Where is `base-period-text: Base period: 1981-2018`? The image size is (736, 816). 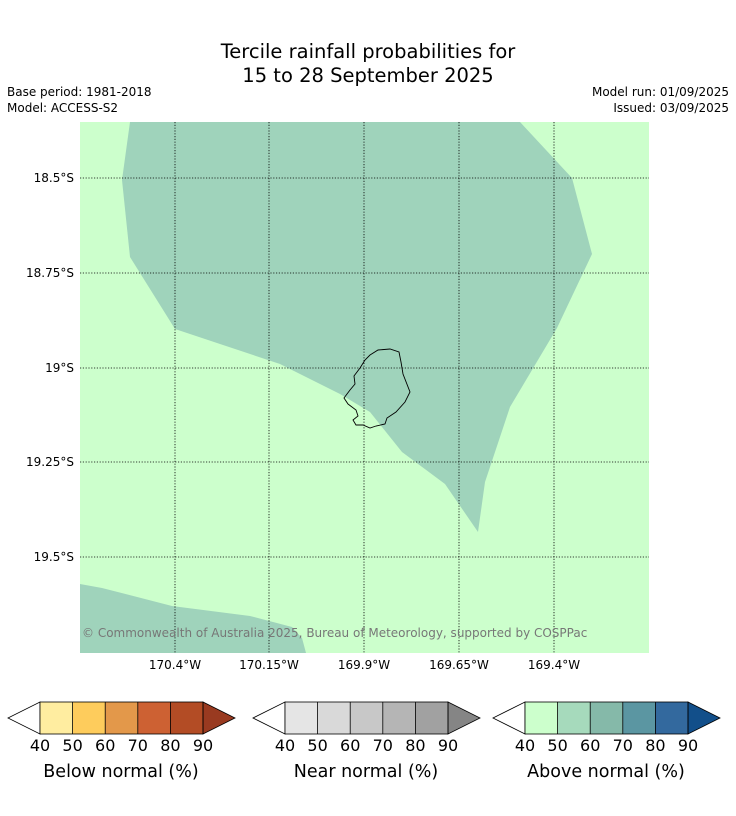
base-period-text: Base period: 1981-2018 is located at coordinates (79, 92).